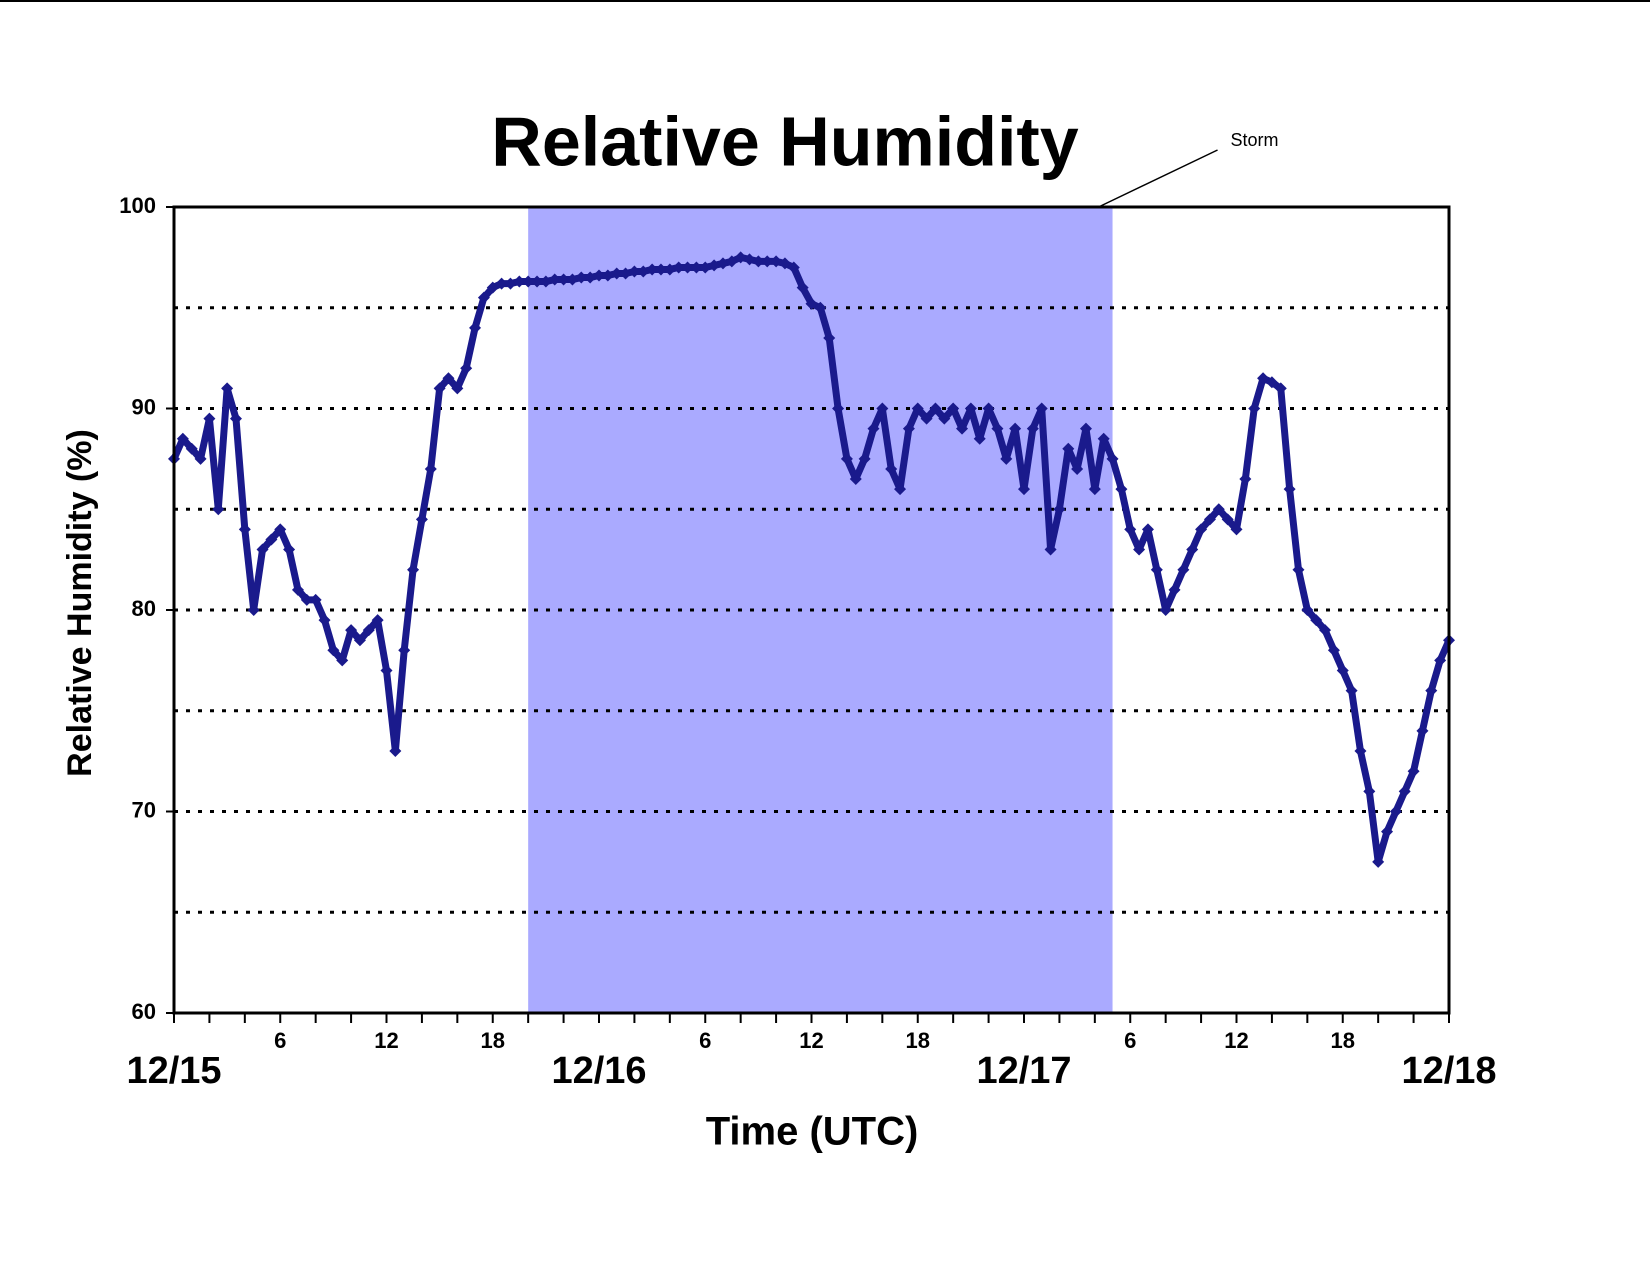  Describe the element at coordinates (144, 809) in the screenshot. I see `y-tick-label: 70` at that location.